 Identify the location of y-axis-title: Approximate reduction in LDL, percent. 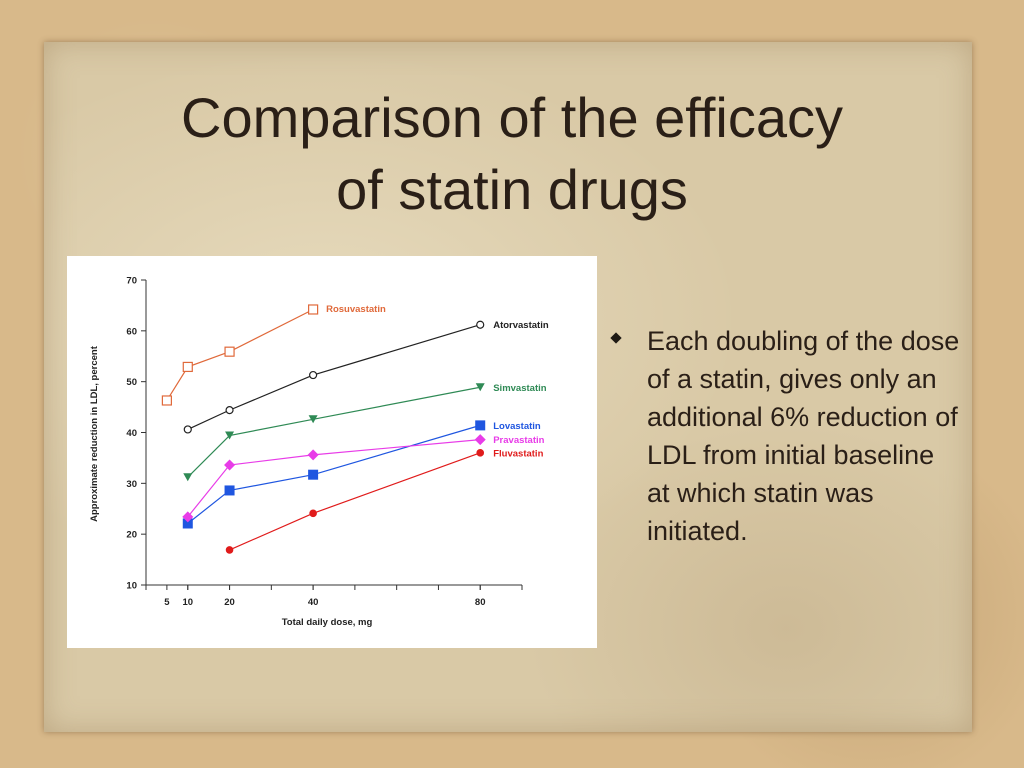
(94, 433).